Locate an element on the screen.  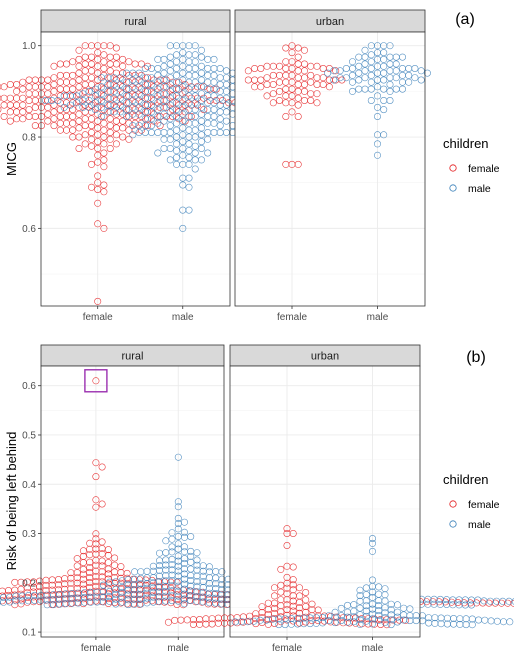
legend-label-female: female is located at coordinates (484, 169).